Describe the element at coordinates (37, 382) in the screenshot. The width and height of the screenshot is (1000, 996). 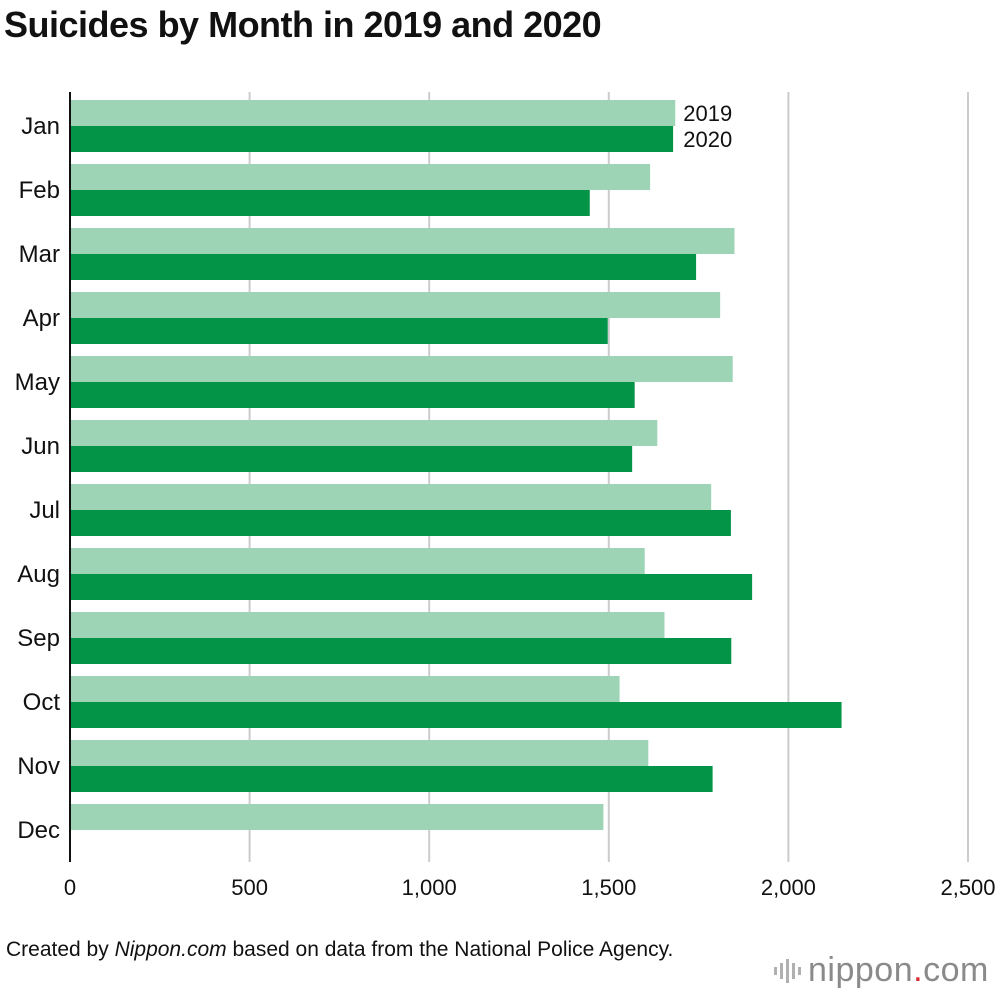
I see `category-label: May` at that location.